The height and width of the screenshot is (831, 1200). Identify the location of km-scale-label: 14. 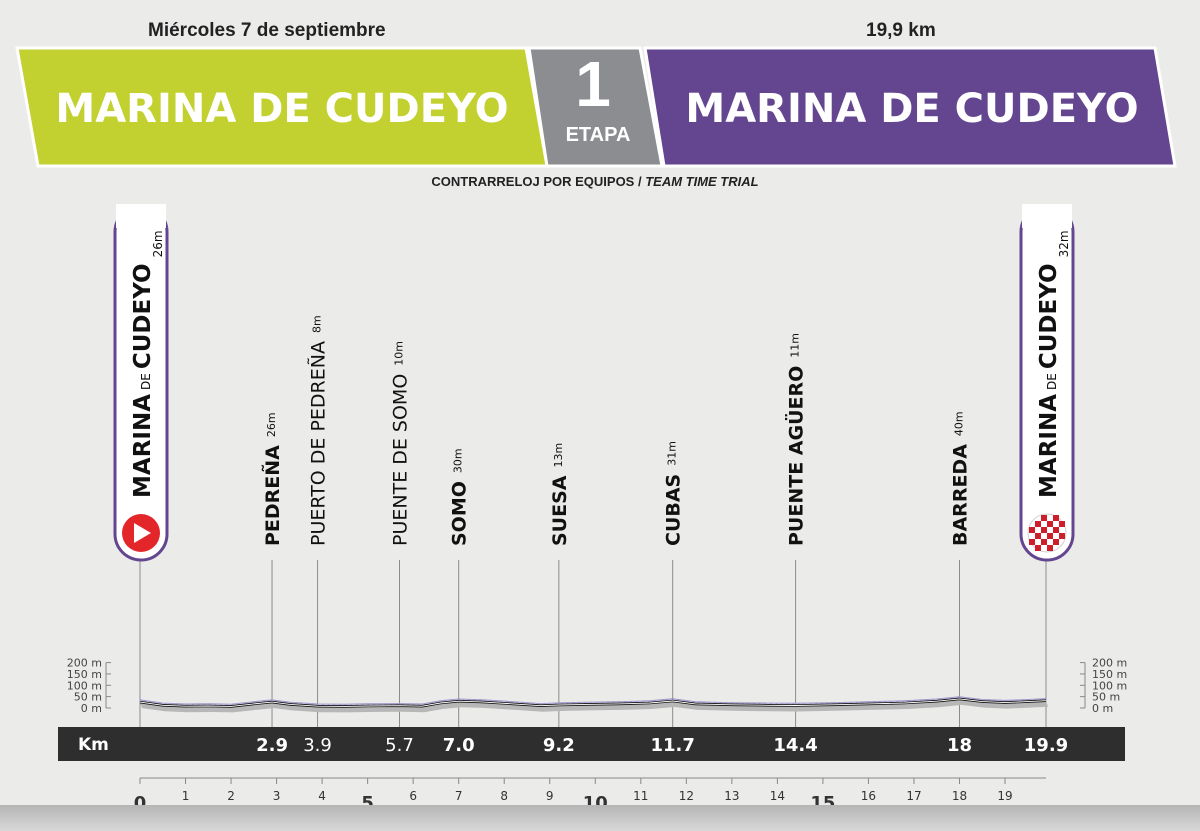
(777, 796).